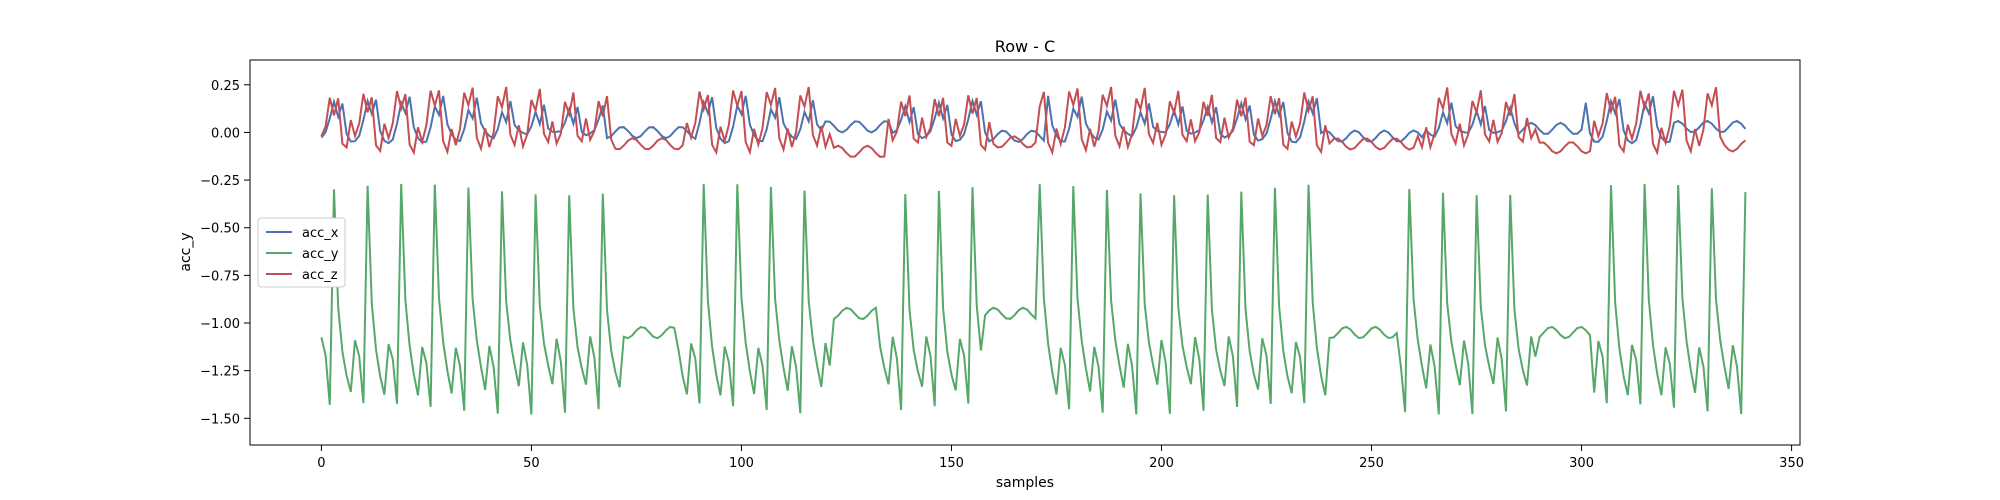 Image resolution: width=2000 pixels, height=500 pixels. What do you see at coordinates (951, 463) in the screenshot?
I see `x-tick-label: 150` at bounding box center [951, 463].